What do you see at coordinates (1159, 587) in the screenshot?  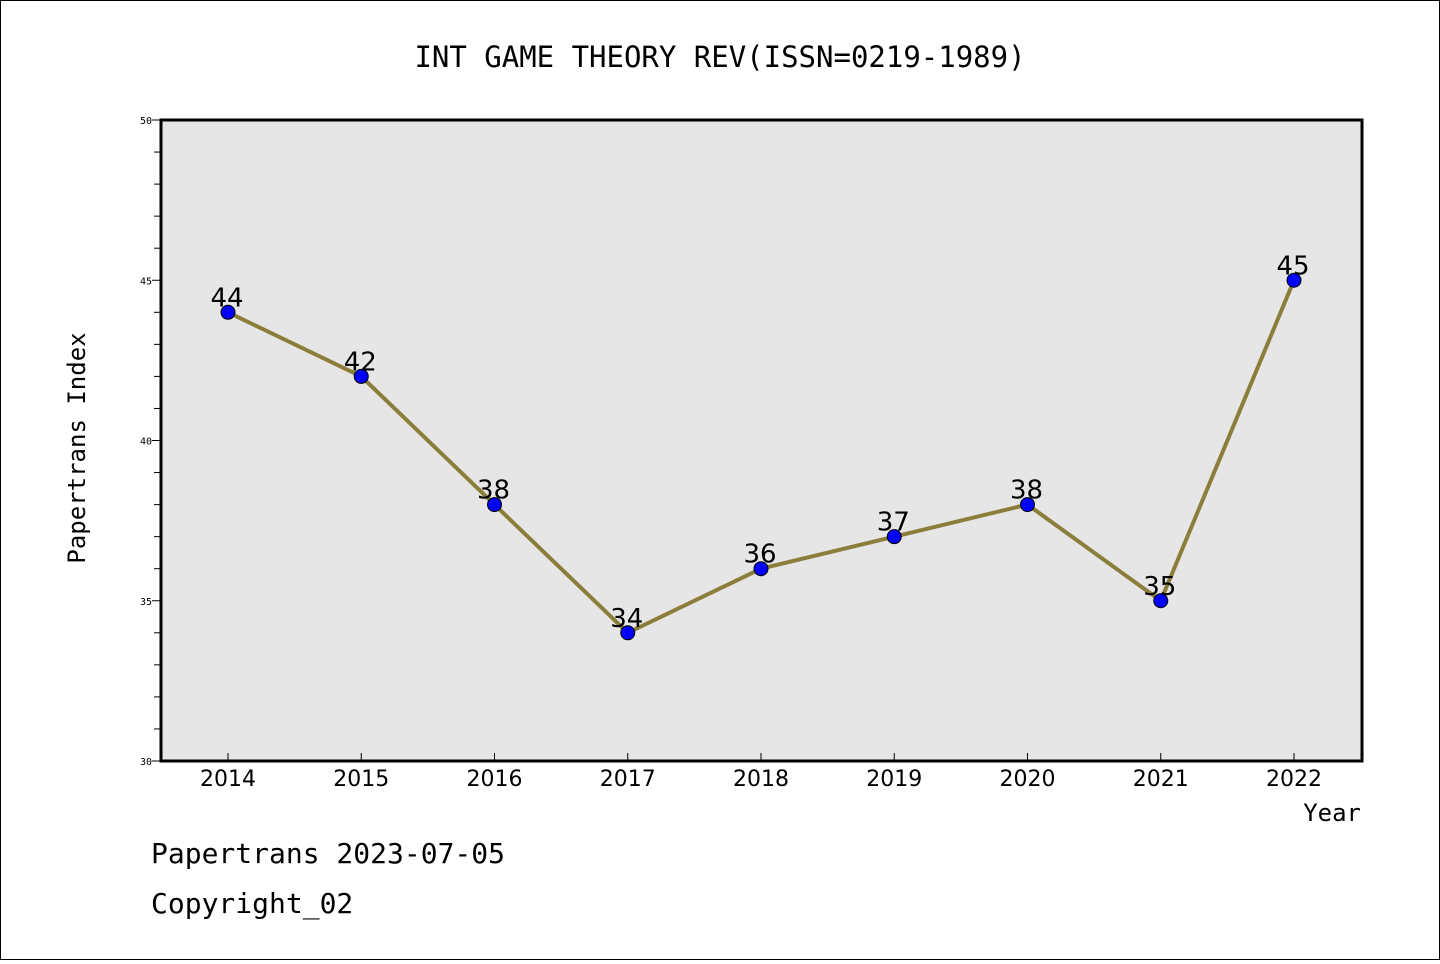 I see `data-label: 35` at bounding box center [1159, 587].